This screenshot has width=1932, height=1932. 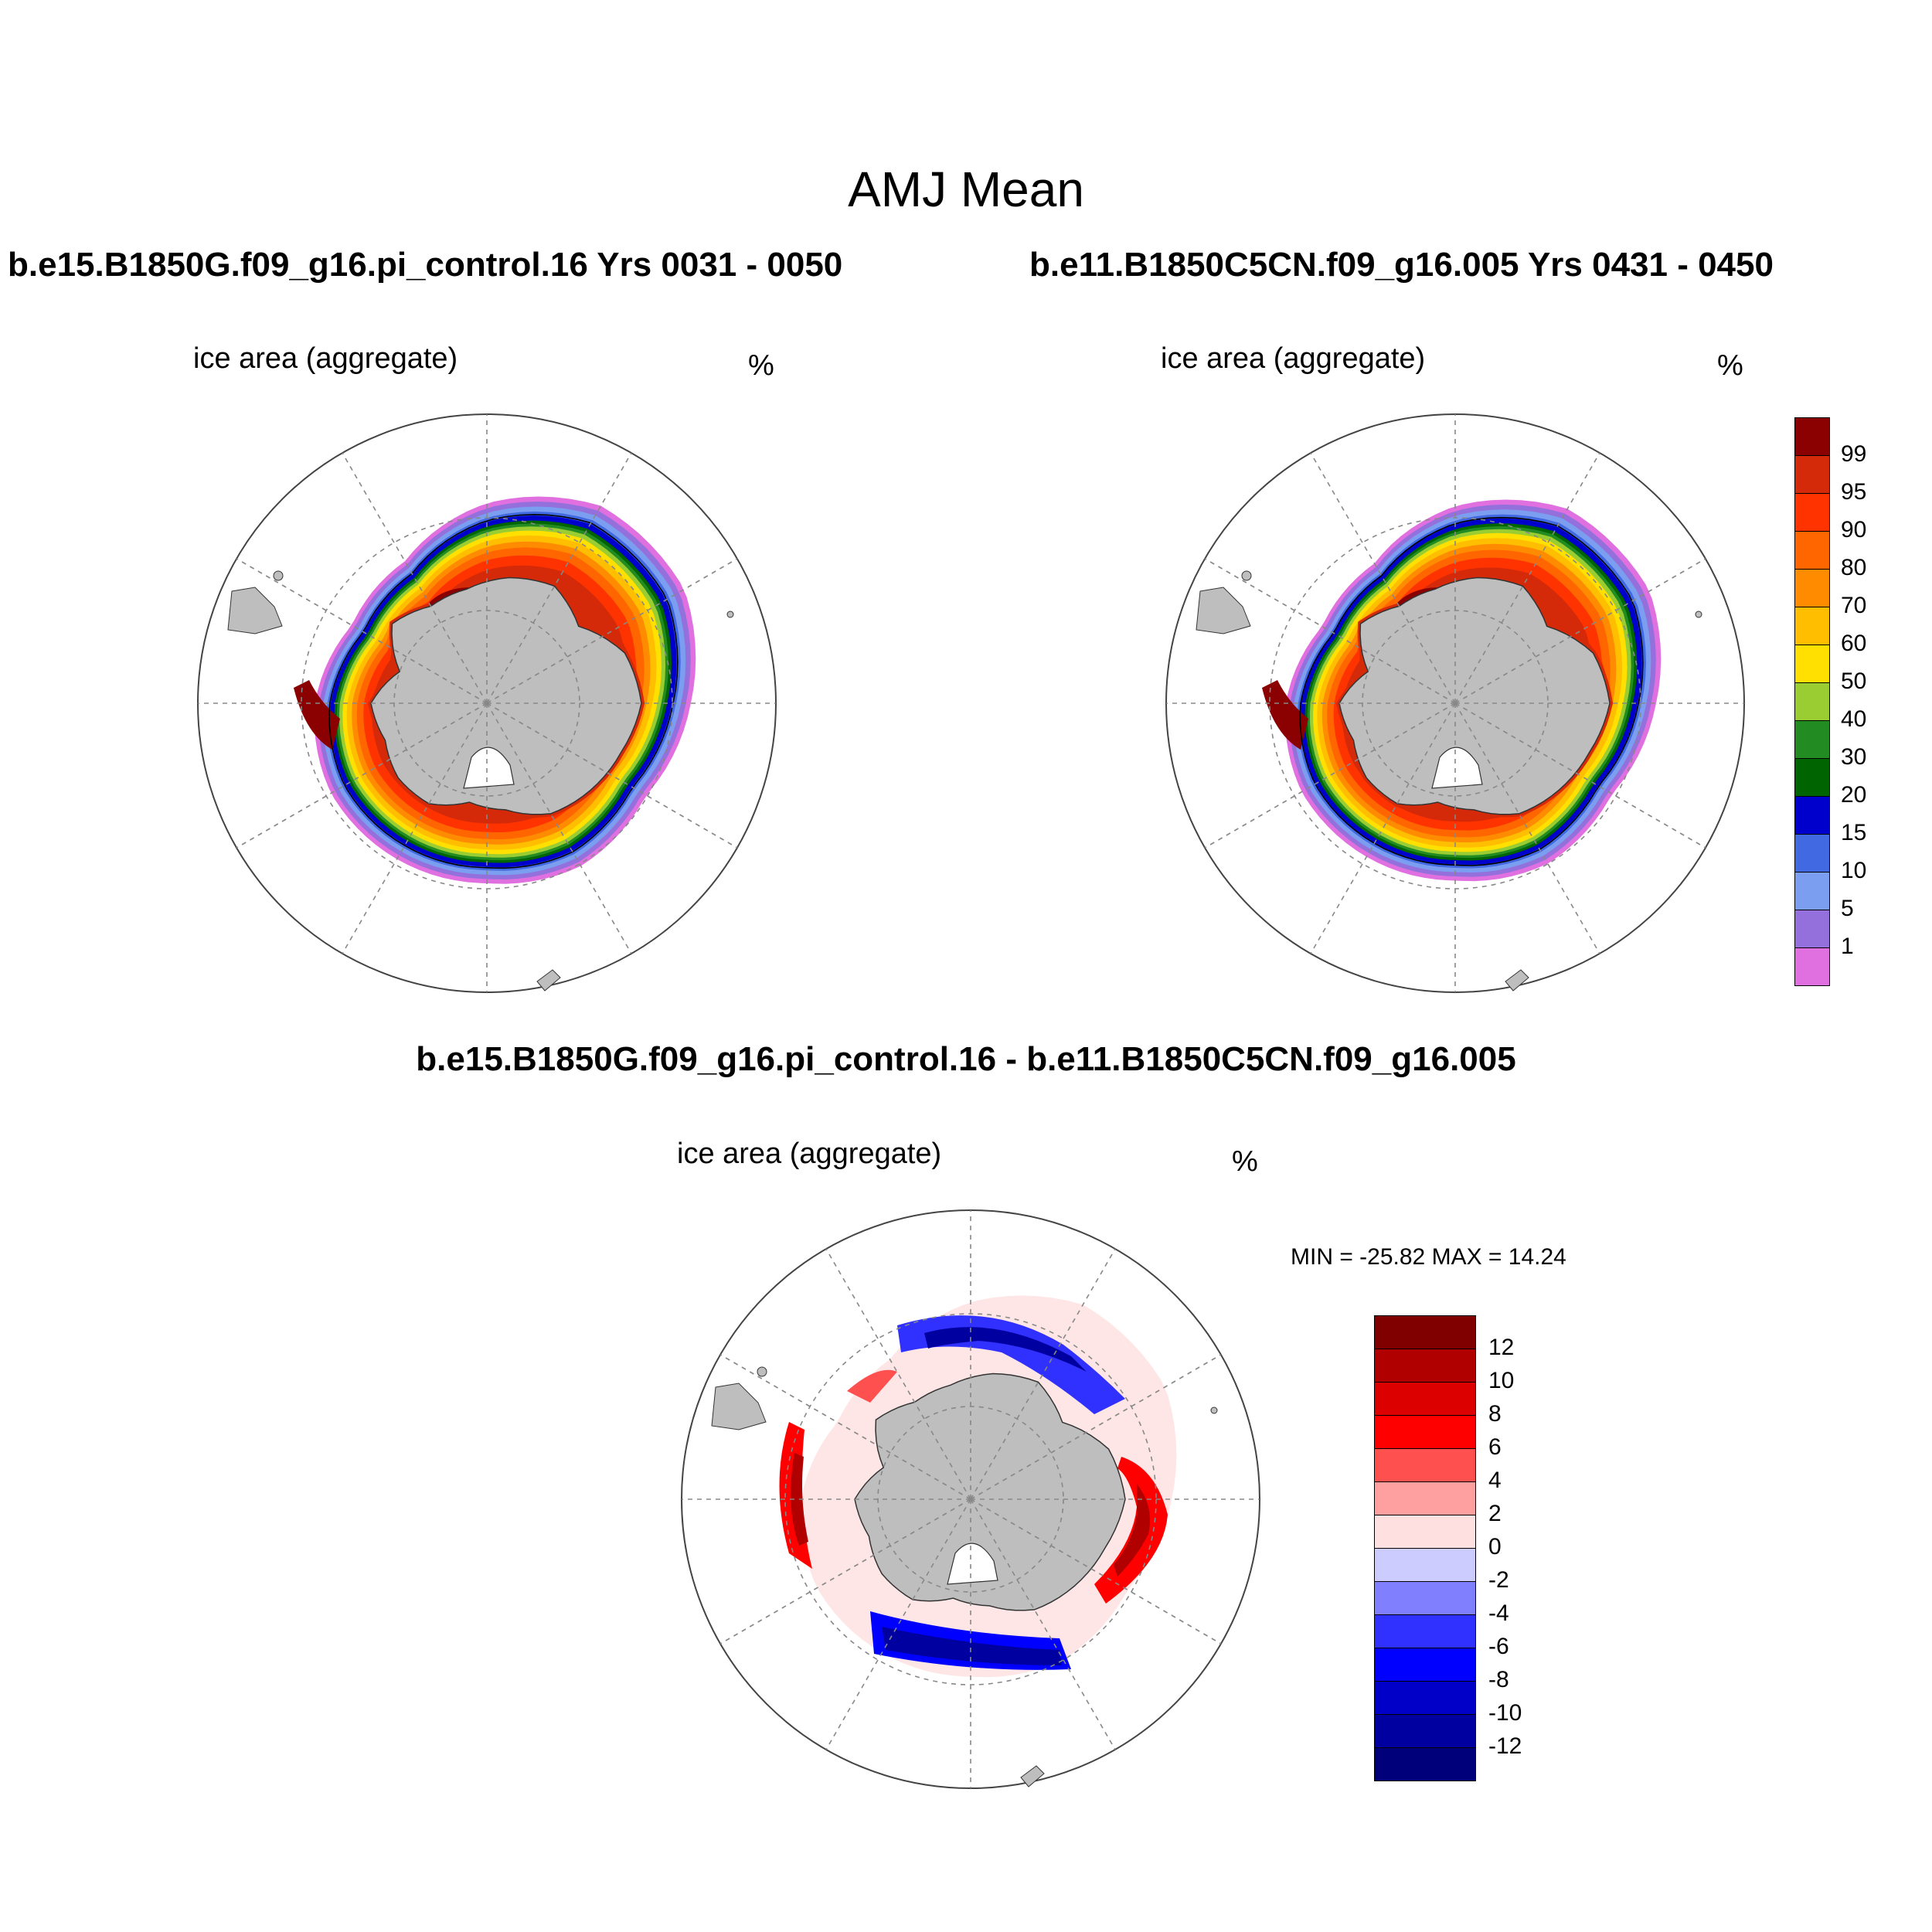 What do you see at coordinates (1495, 1481) in the screenshot?
I see `colorbar-tick-label: 4` at bounding box center [1495, 1481].